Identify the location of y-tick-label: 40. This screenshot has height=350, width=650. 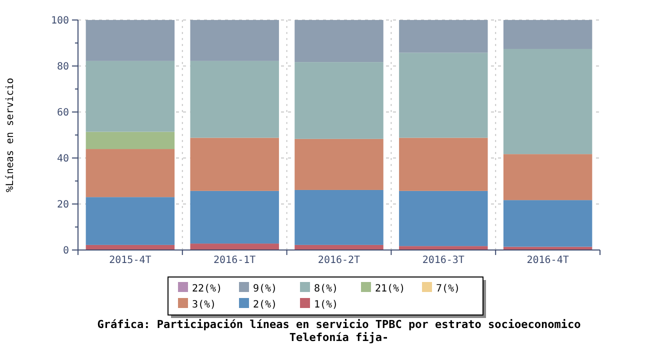
(62, 159).